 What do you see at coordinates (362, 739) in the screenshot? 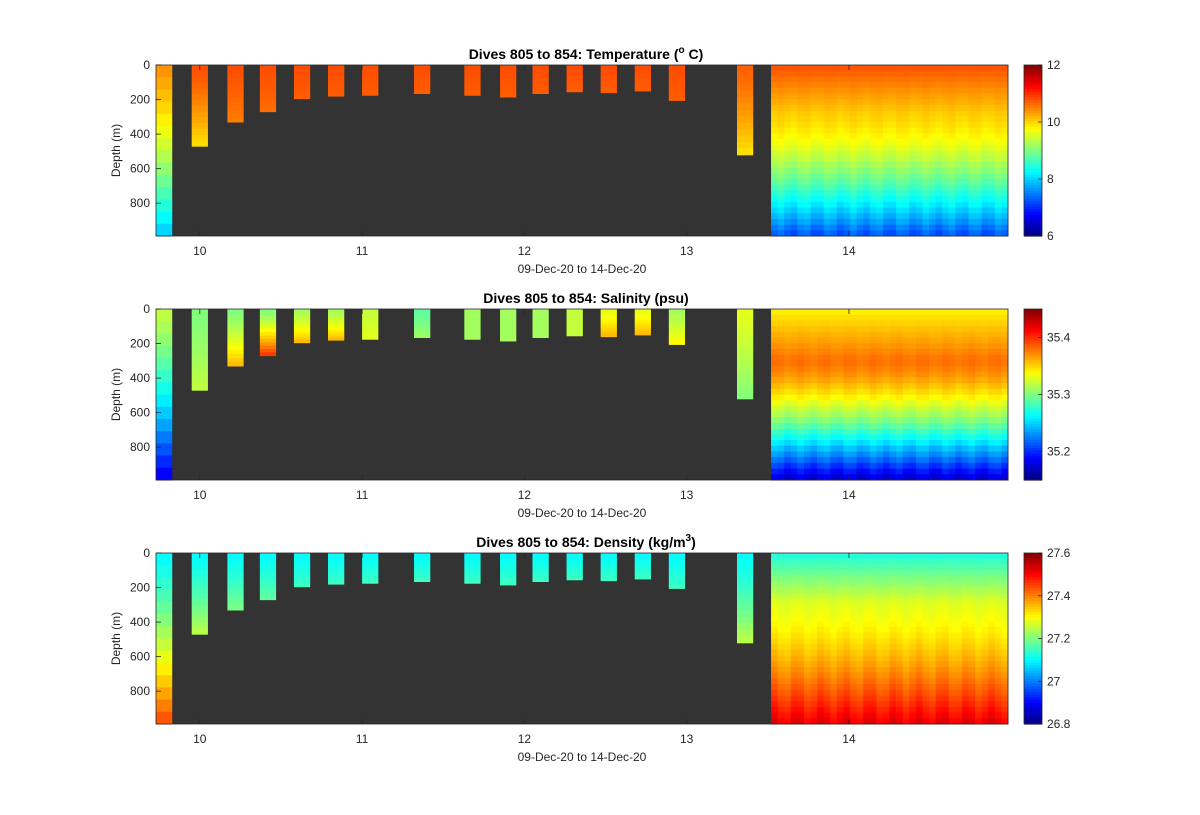
I see `x-tick-label: 11` at bounding box center [362, 739].